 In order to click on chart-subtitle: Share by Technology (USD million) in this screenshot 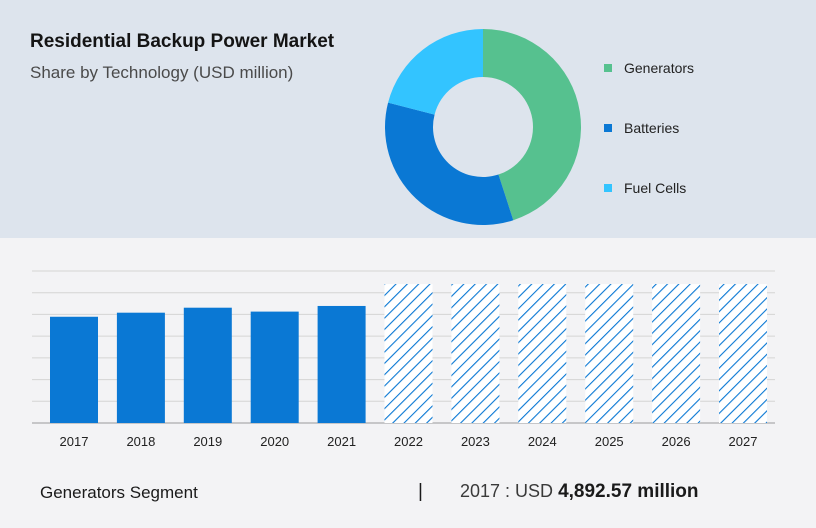, I will do `click(162, 72)`.